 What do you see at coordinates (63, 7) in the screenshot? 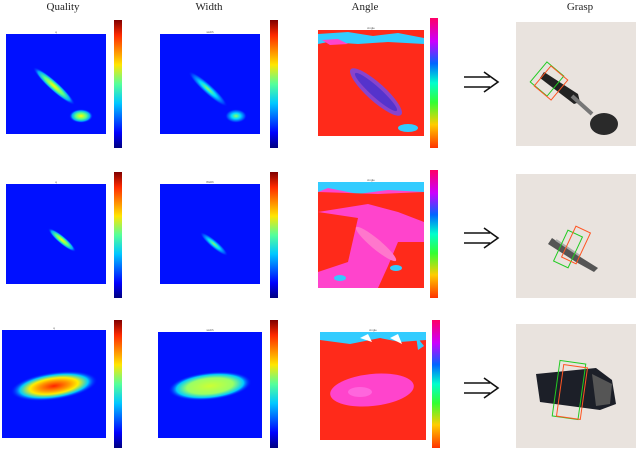
I see `header-quality: Quality` at bounding box center [63, 7].